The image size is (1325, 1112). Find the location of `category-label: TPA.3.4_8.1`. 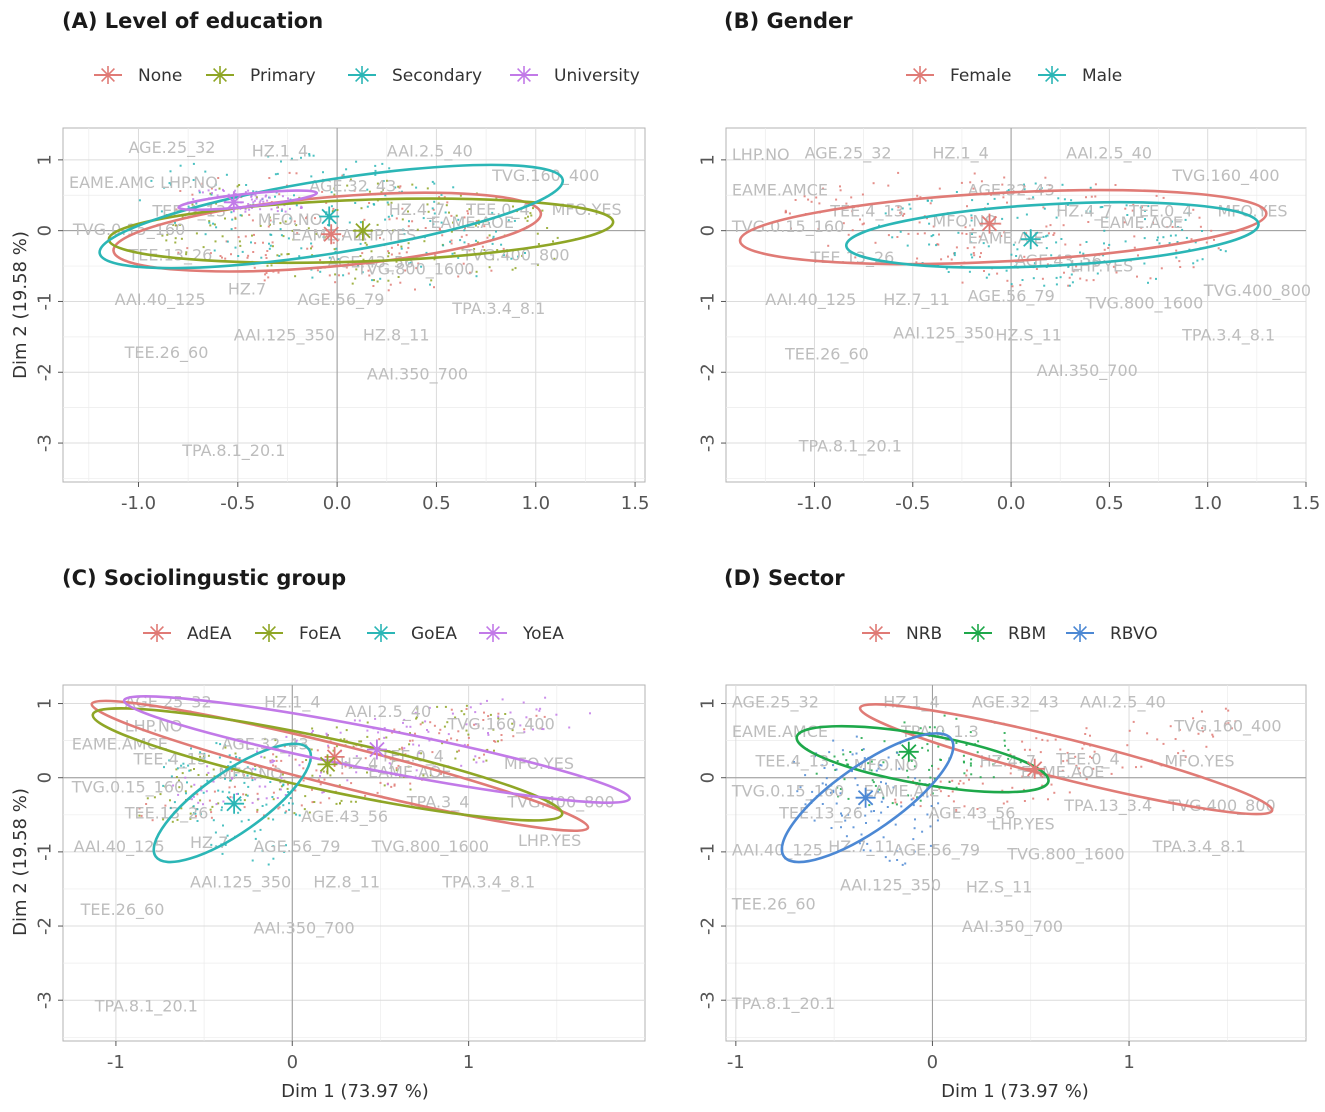

category-label: TPA.3.4_8.1 is located at coordinates (488, 883).